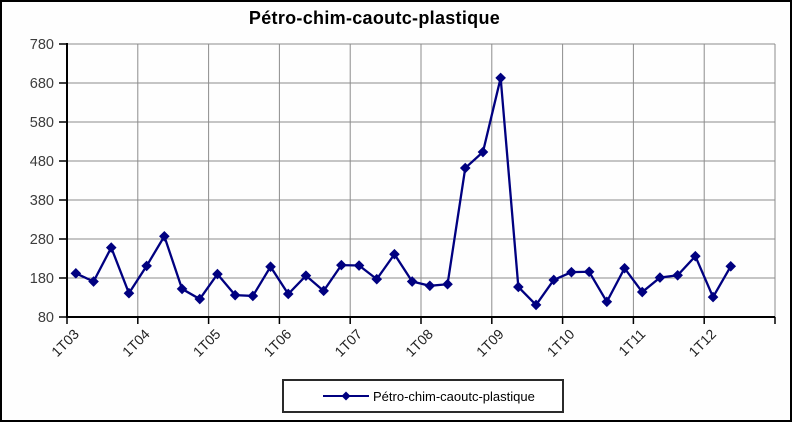 The width and height of the screenshot is (792, 422). I want to click on x-tick-label: 1T08, so click(419, 343).